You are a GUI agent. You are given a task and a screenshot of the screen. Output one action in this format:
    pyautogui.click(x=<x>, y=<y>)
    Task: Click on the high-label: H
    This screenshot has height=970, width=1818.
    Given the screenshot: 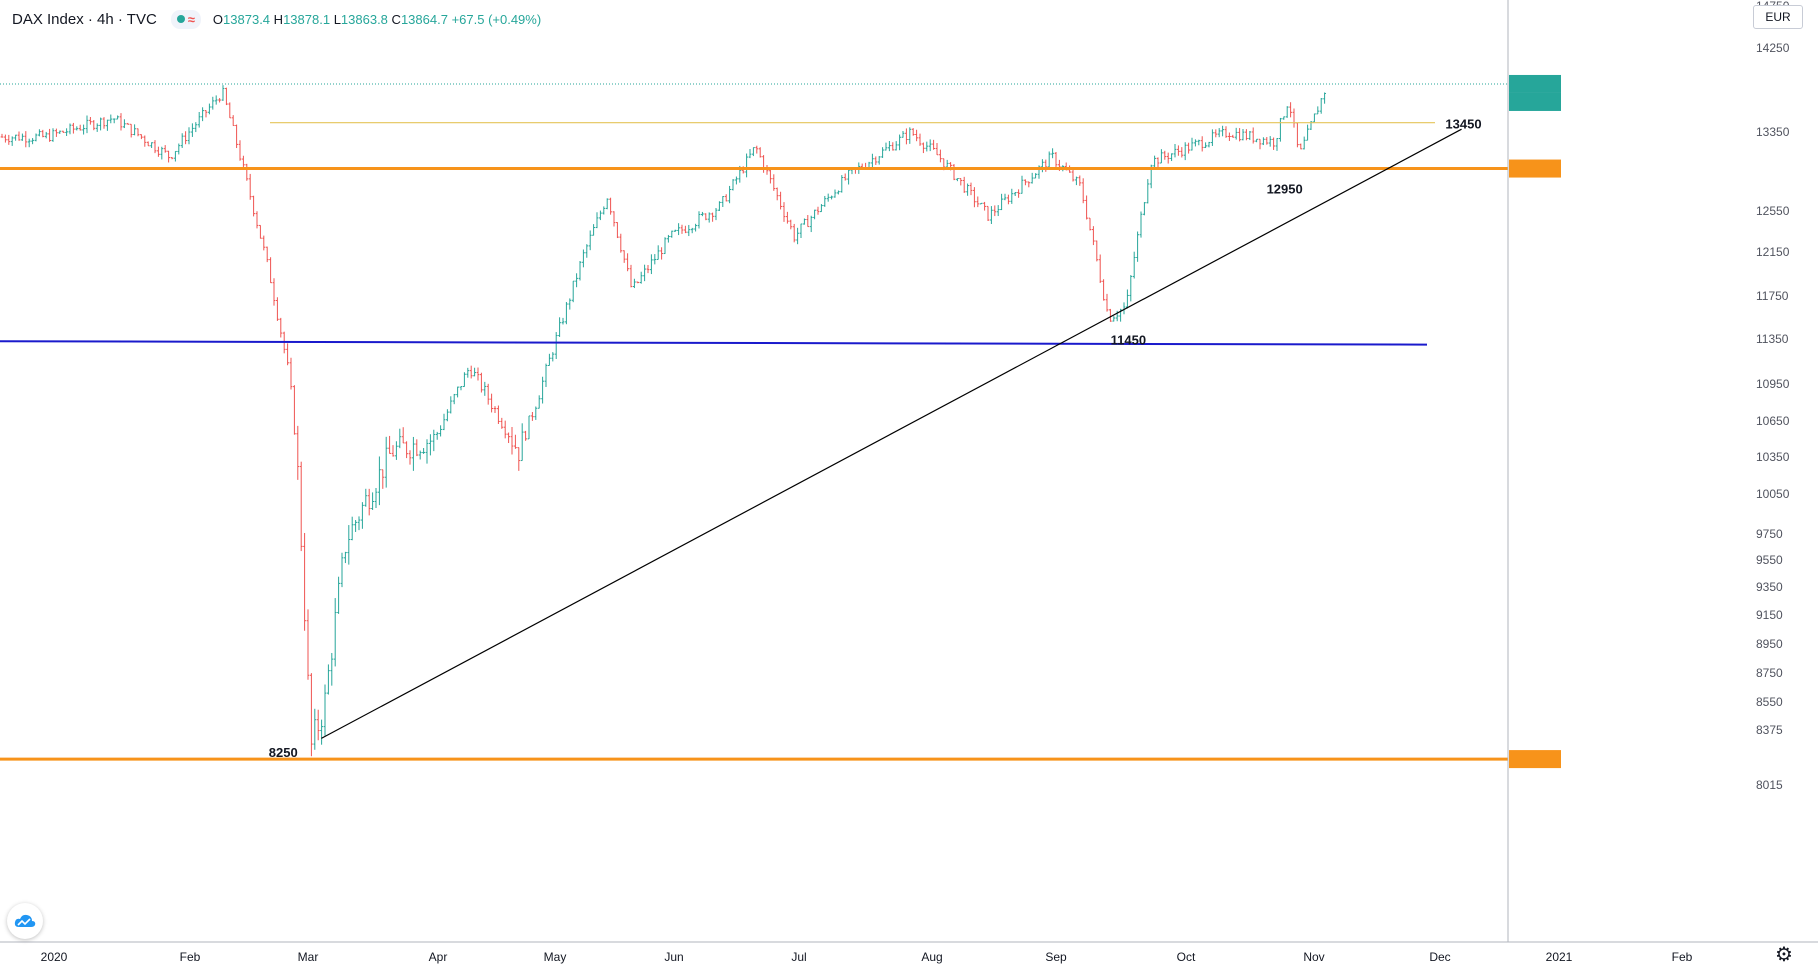 What is the action you would take?
    pyautogui.click(x=278, y=19)
    